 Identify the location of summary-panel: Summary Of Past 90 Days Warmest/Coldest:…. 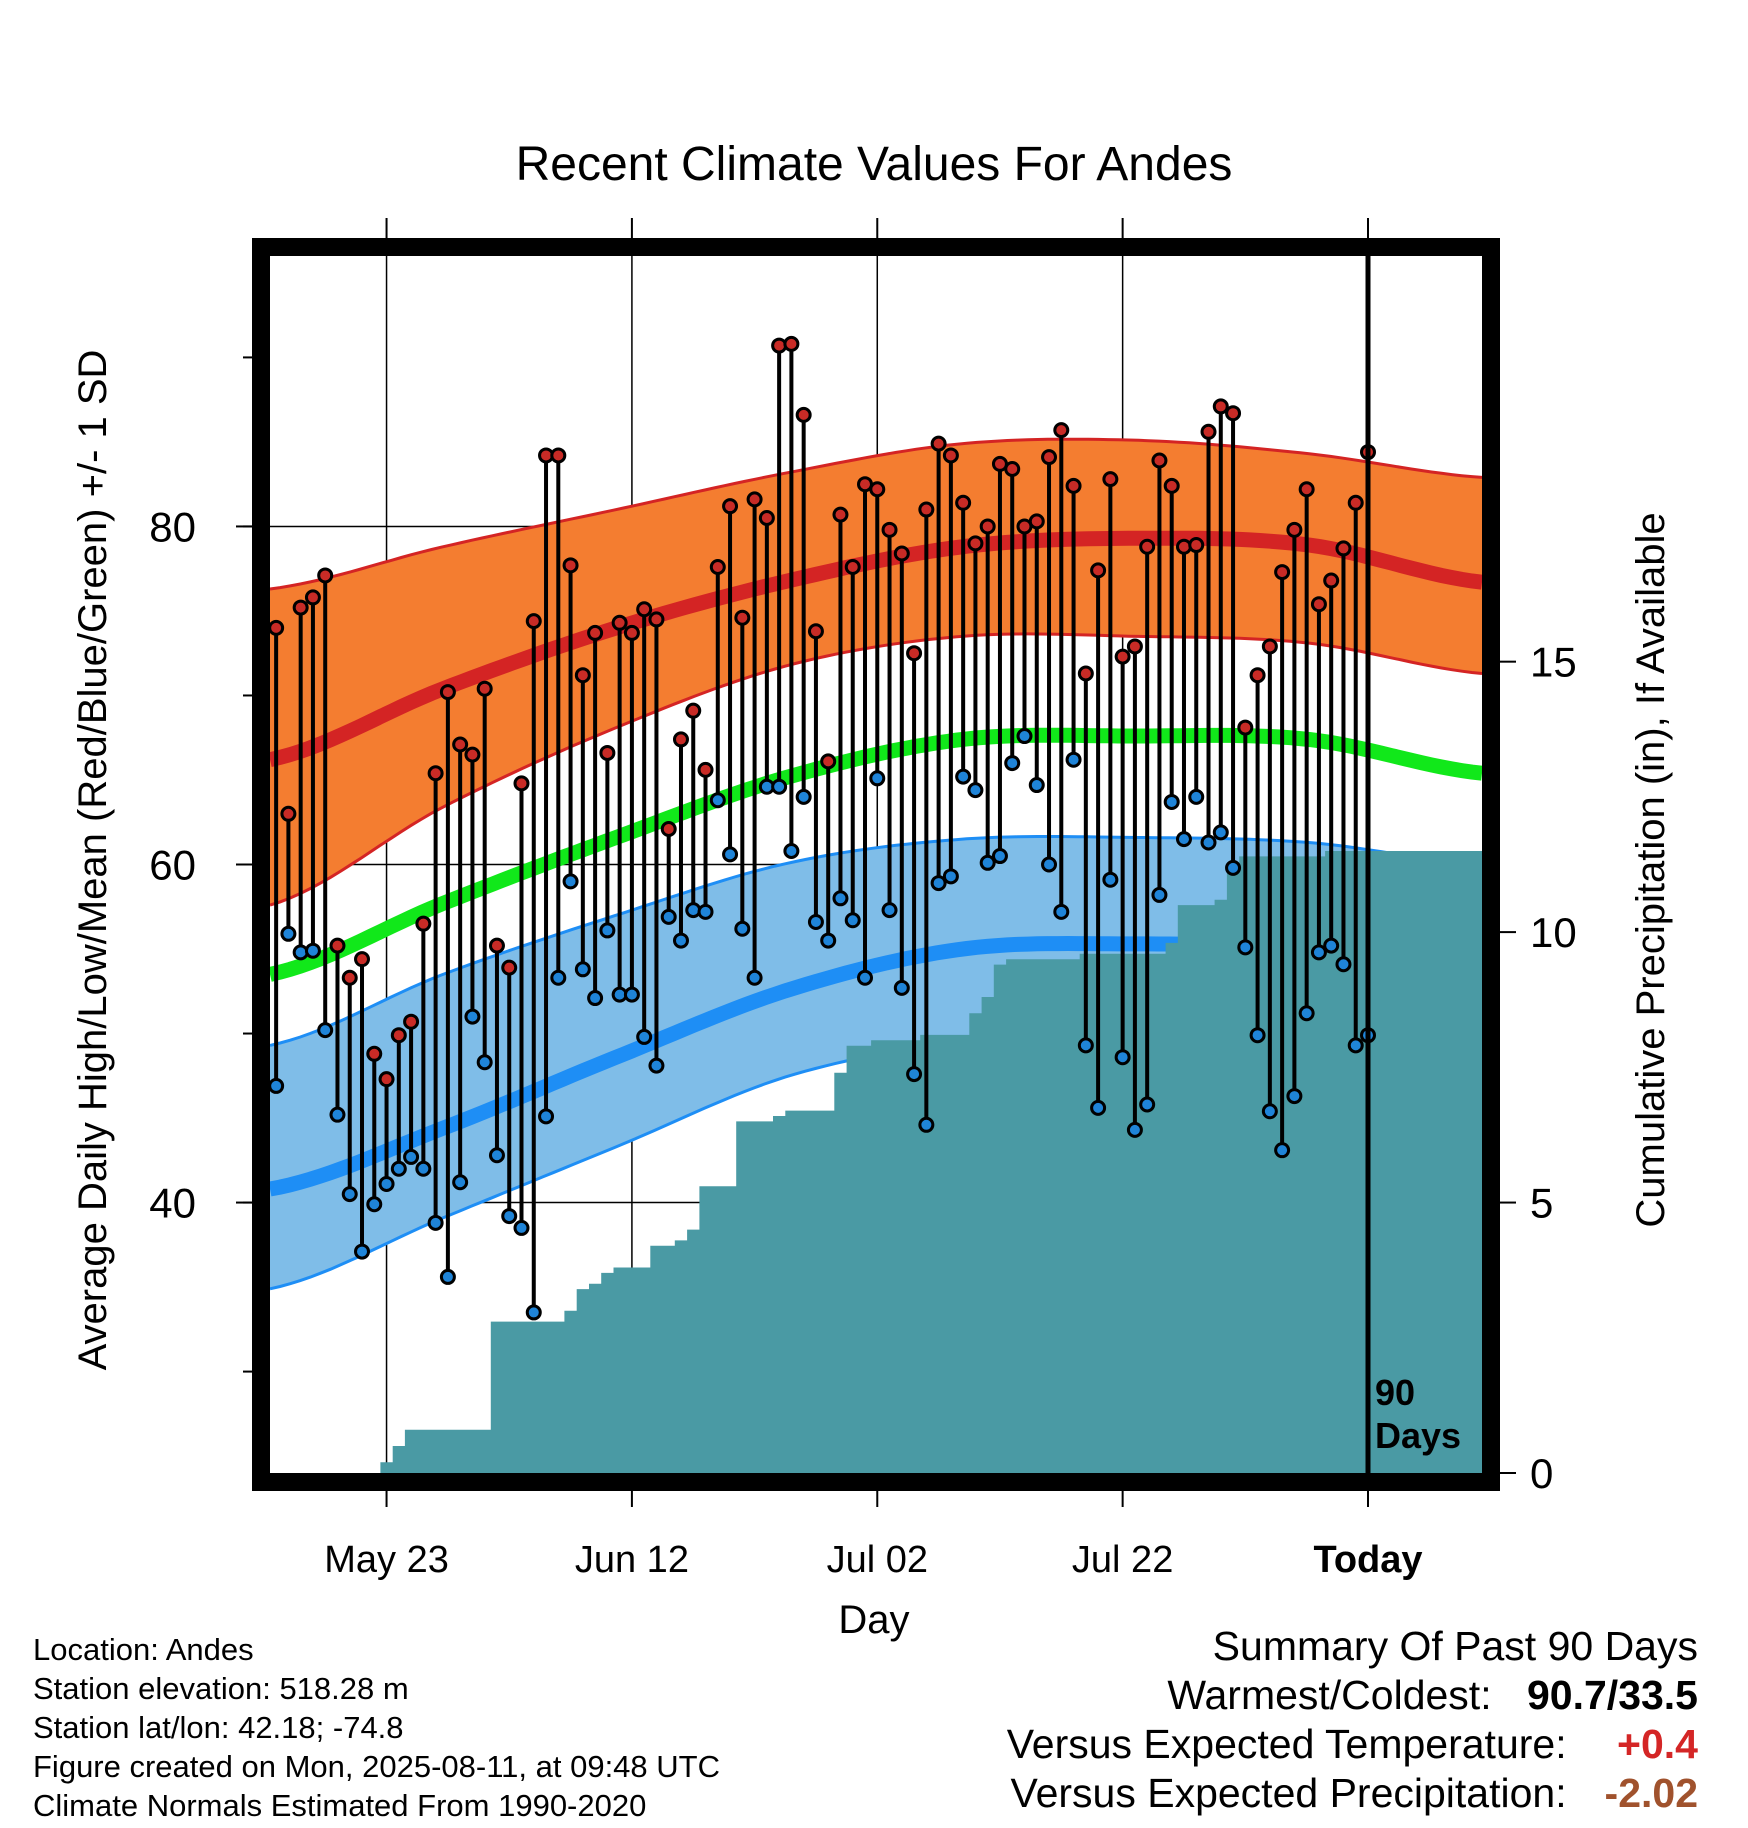
(1352, 1720).